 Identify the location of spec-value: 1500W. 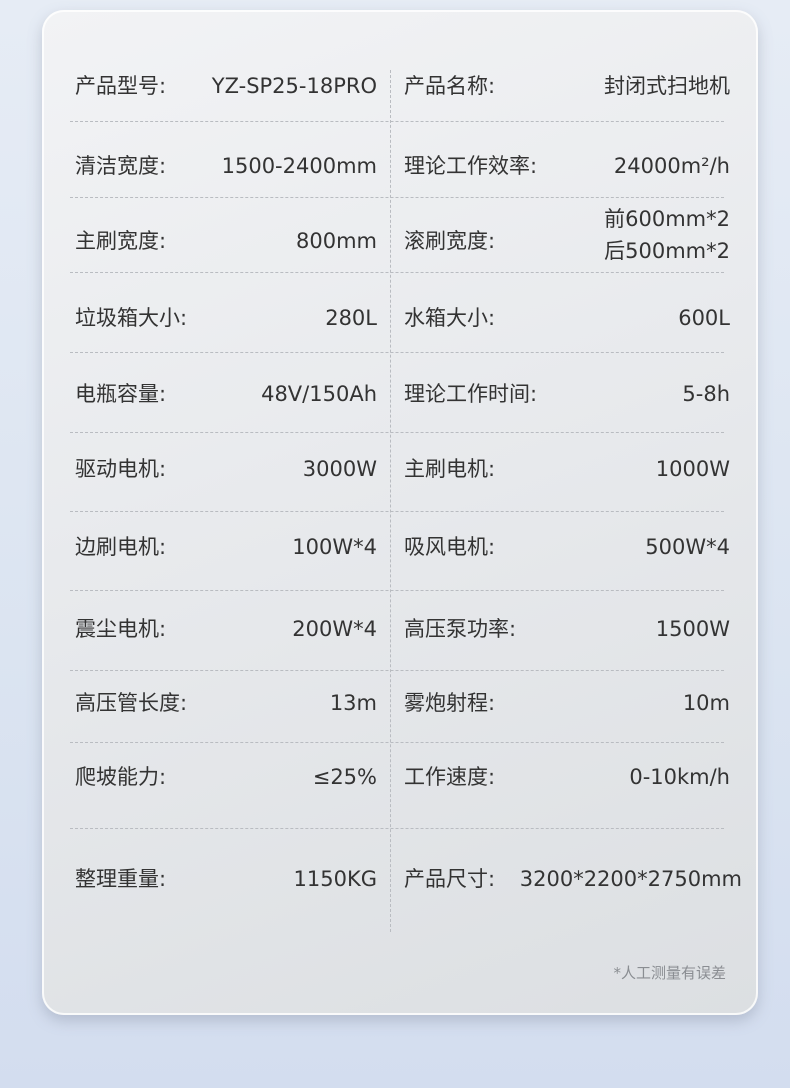
(692, 629).